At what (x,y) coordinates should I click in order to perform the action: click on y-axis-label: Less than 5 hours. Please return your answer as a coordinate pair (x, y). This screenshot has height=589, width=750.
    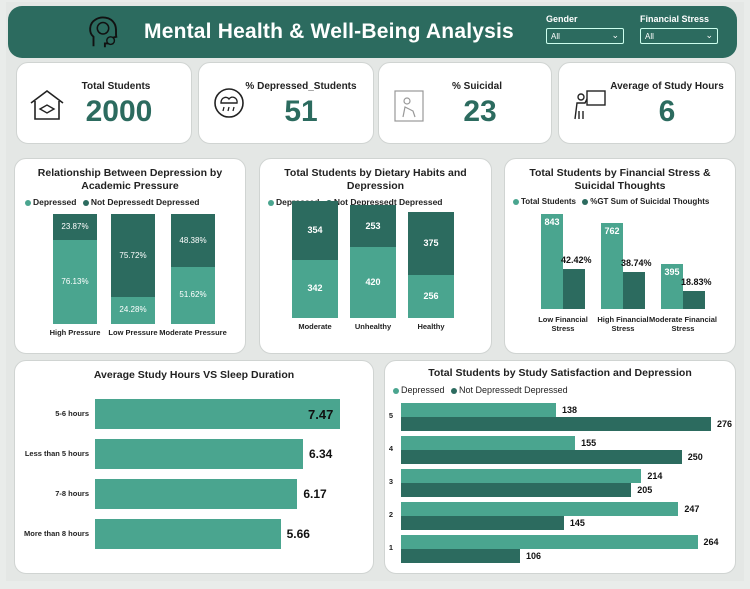
    Looking at the image, I should click on (56, 453).